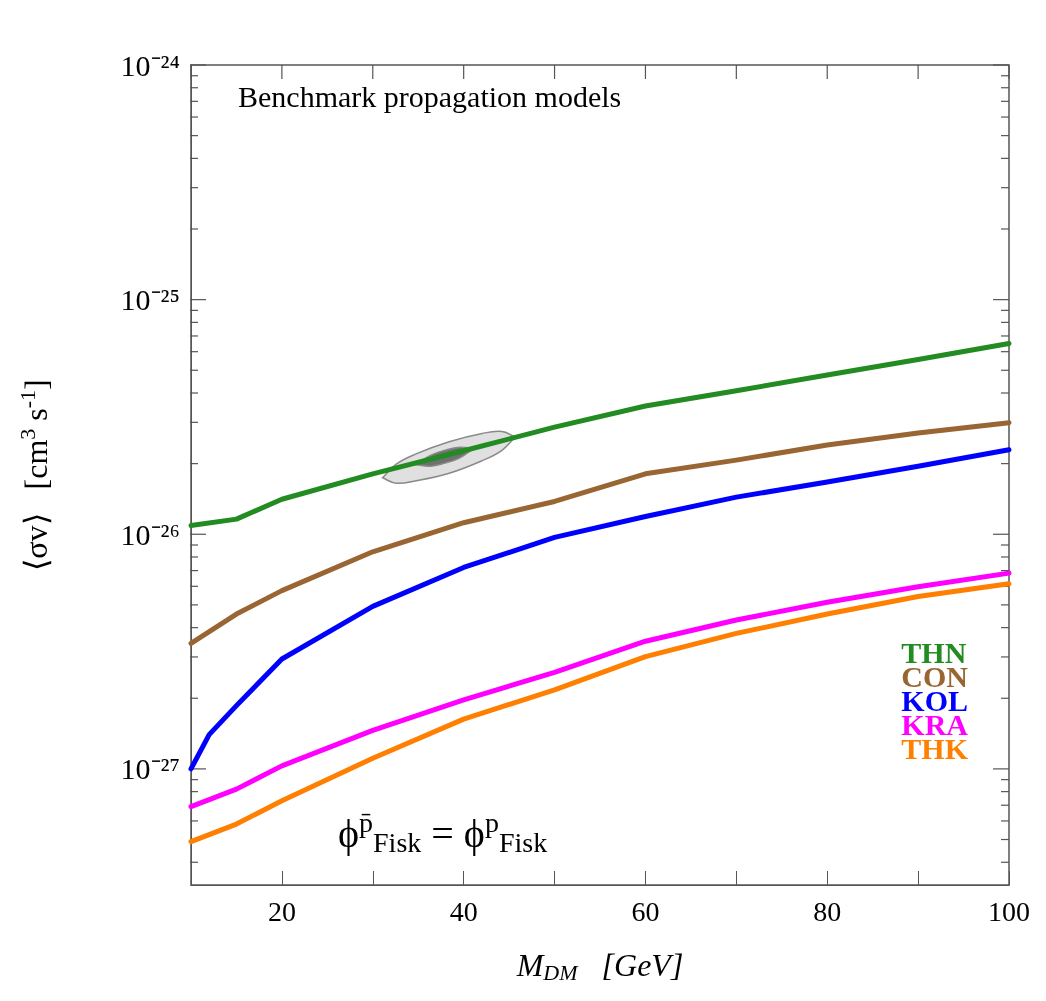  I want to click on x-tick-label: 40, so click(463, 911).